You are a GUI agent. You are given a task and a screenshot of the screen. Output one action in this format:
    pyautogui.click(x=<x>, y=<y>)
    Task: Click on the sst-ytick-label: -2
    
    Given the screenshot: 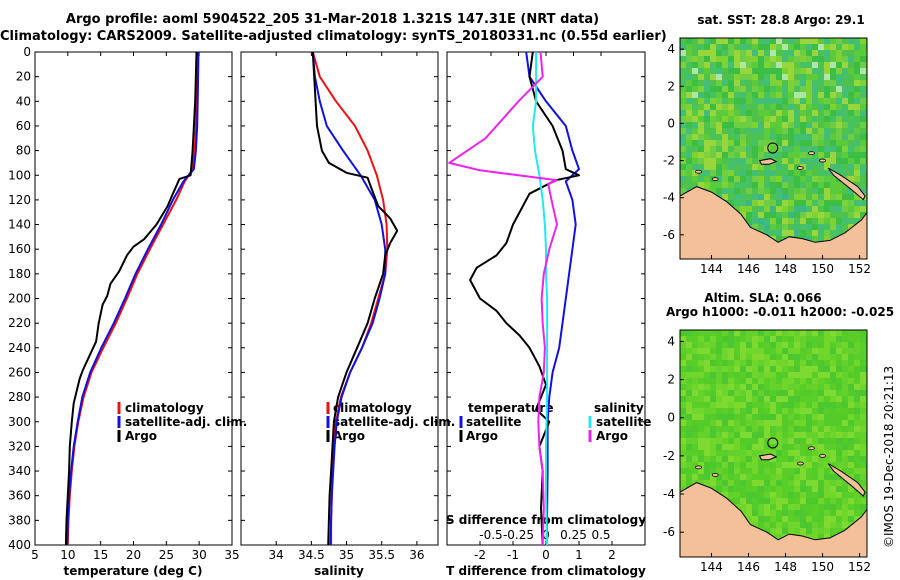 What is the action you would take?
    pyautogui.click(x=669, y=161)
    